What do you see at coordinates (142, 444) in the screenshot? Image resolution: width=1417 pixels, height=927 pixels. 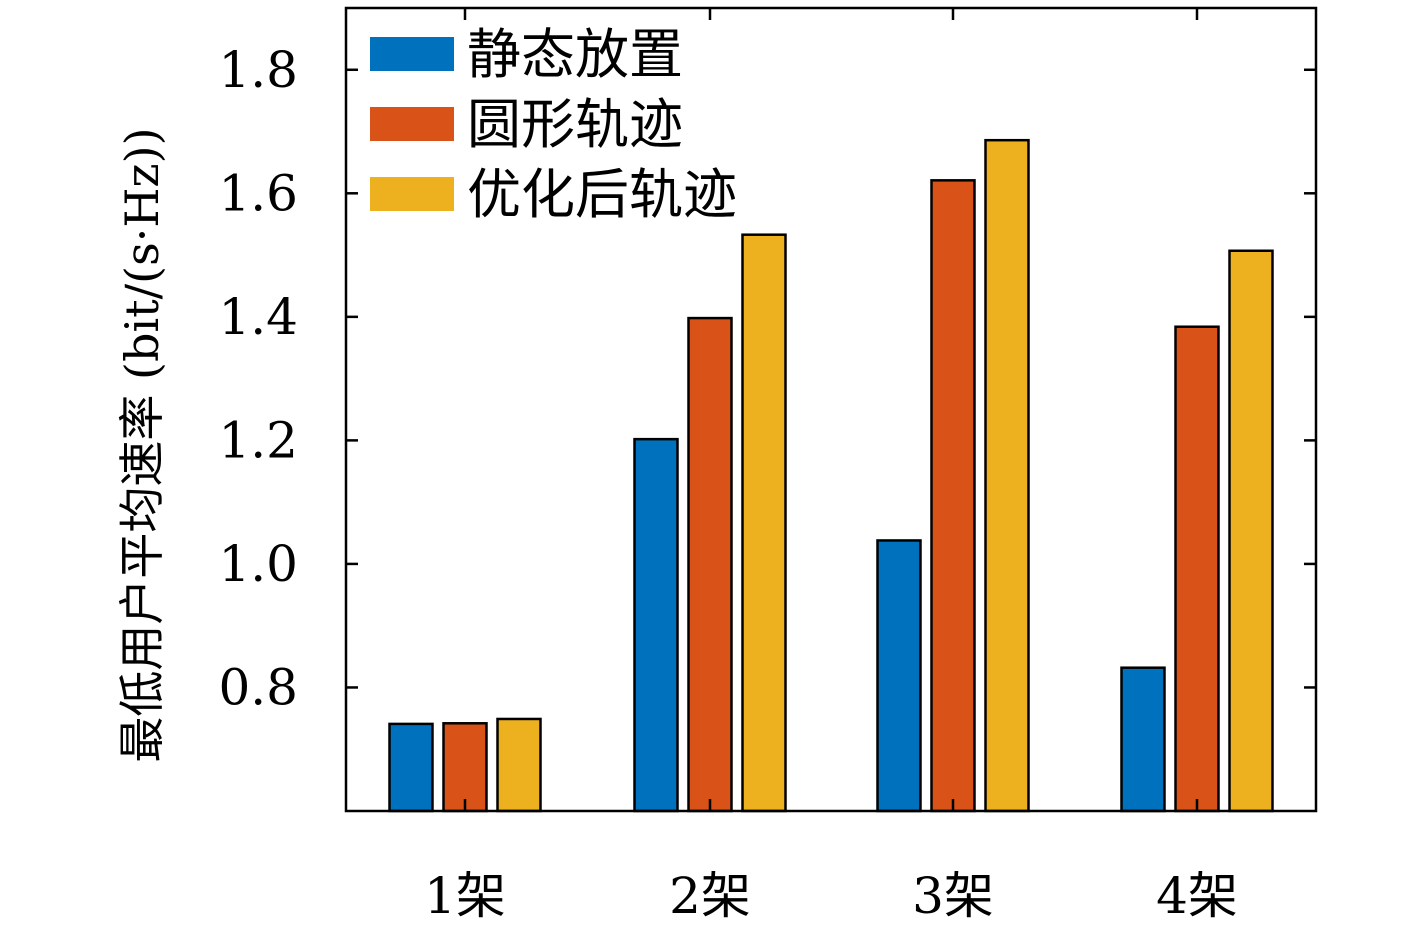 I see `y-axis-label: 最低用户平均速率 (bit/(s·Hz))` at bounding box center [142, 444].